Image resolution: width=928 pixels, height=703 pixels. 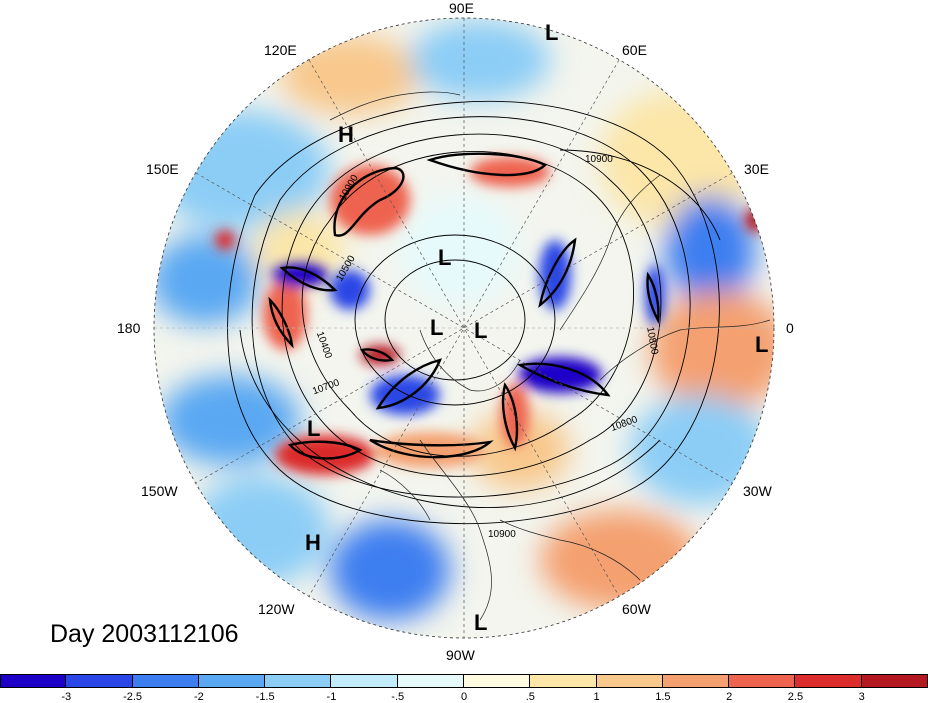 I want to click on lon-label-180: 180, so click(x=129, y=328).